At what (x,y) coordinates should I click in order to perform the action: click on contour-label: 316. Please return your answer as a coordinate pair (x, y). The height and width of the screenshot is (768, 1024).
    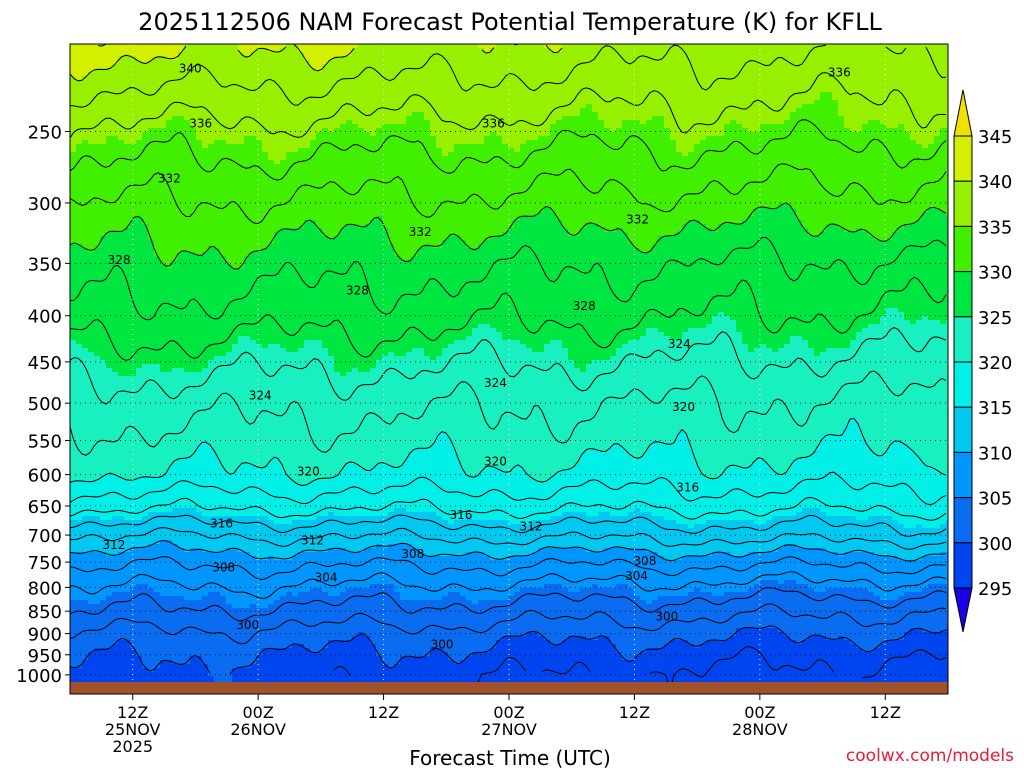
    Looking at the image, I should click on (687, 487).